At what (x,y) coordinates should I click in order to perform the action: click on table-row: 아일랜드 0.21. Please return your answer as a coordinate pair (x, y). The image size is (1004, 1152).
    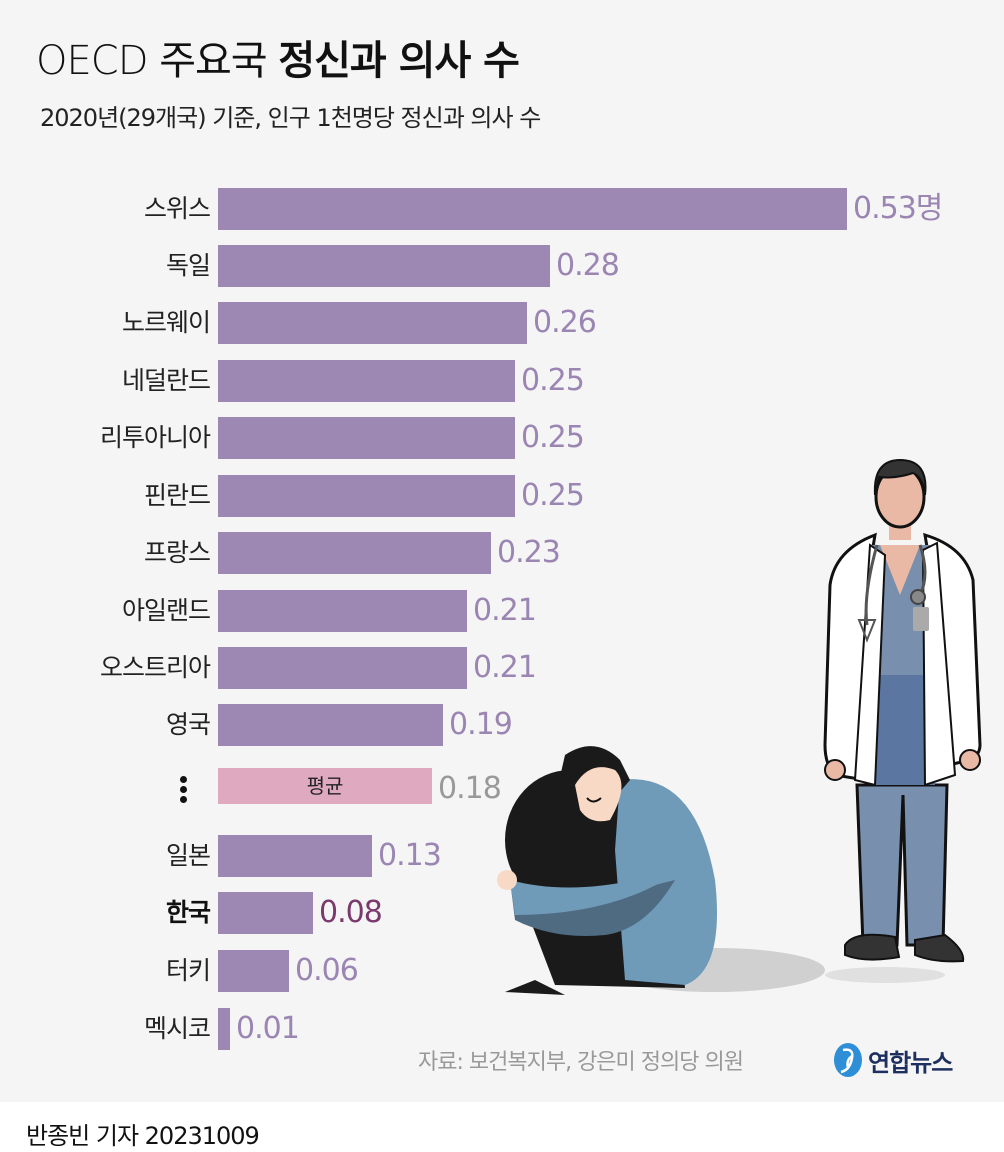
    Looking at the image, I should click on (502, 611).